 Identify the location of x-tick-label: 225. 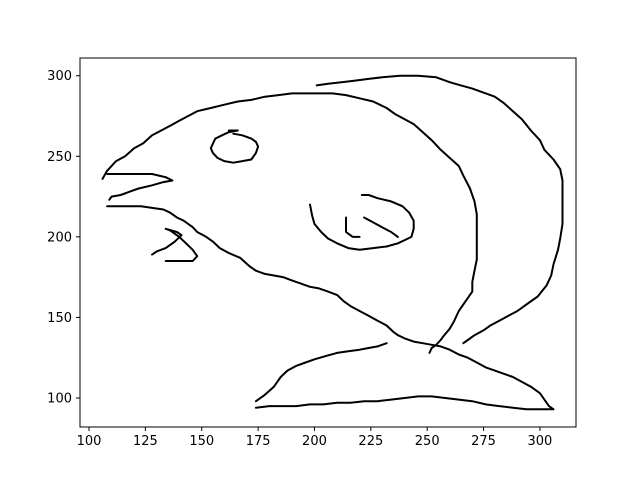
(370, 441).